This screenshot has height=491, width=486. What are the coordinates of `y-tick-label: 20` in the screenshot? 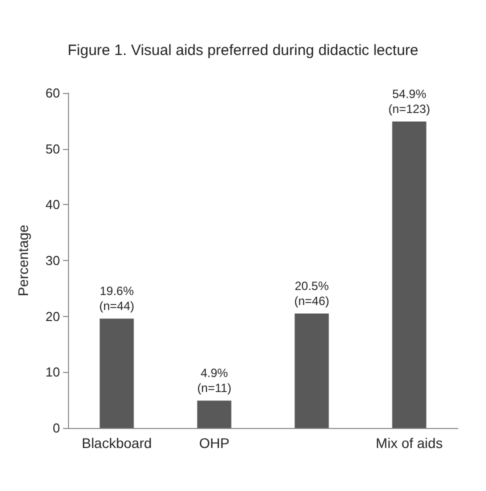 It's located at (53, 316).